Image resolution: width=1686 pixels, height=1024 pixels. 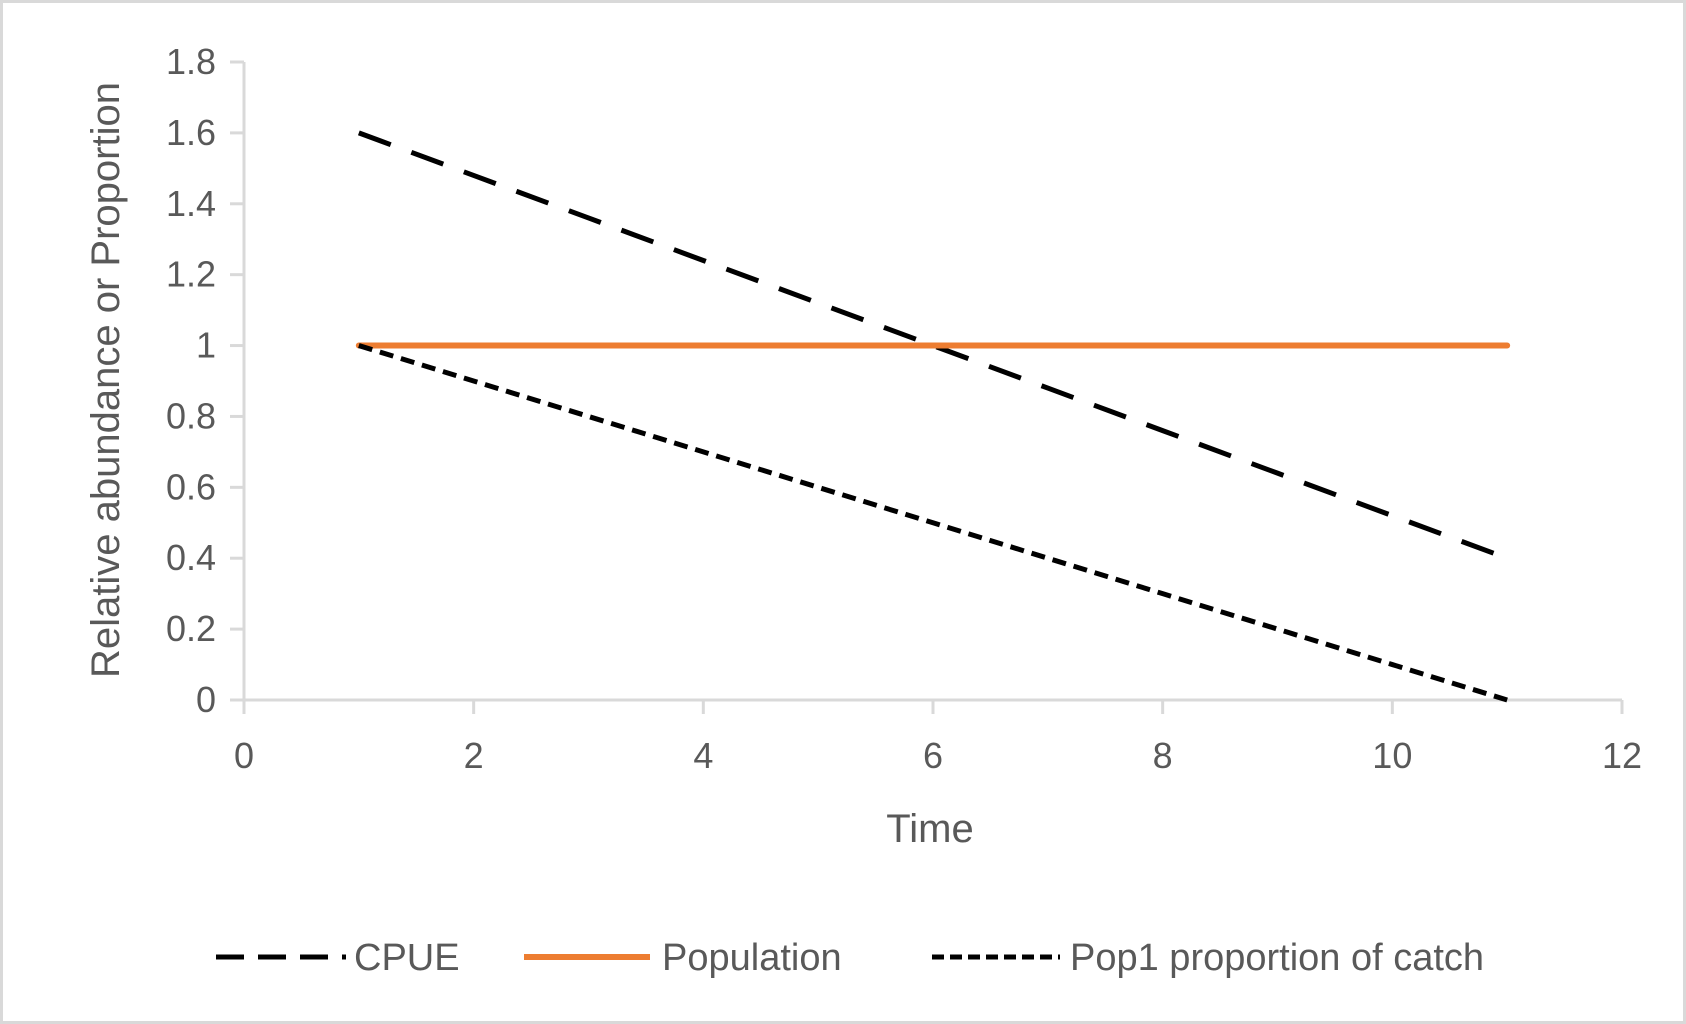 What do you see at coordinates (191, 380) in the screenshot?
I see `y-tick-labels: 0 0.2 0.4 0.6 0.8 1 1.2 1.4 1.6 1.8` at bounding box center [191, 380].